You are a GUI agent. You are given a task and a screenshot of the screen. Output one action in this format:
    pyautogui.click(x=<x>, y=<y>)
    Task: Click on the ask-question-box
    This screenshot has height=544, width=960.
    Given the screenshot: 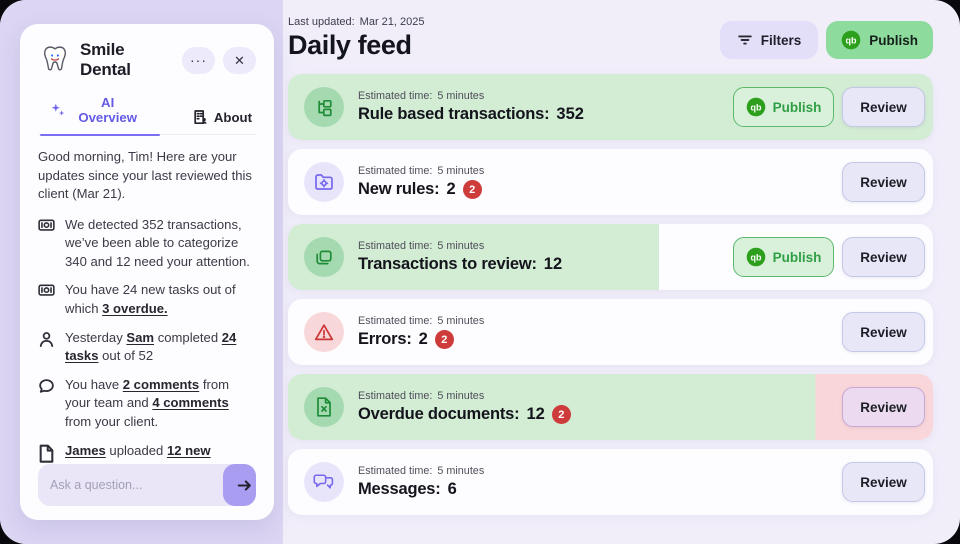 What is the action you would take?
    pyautogui.click(x=147, y=485)
    